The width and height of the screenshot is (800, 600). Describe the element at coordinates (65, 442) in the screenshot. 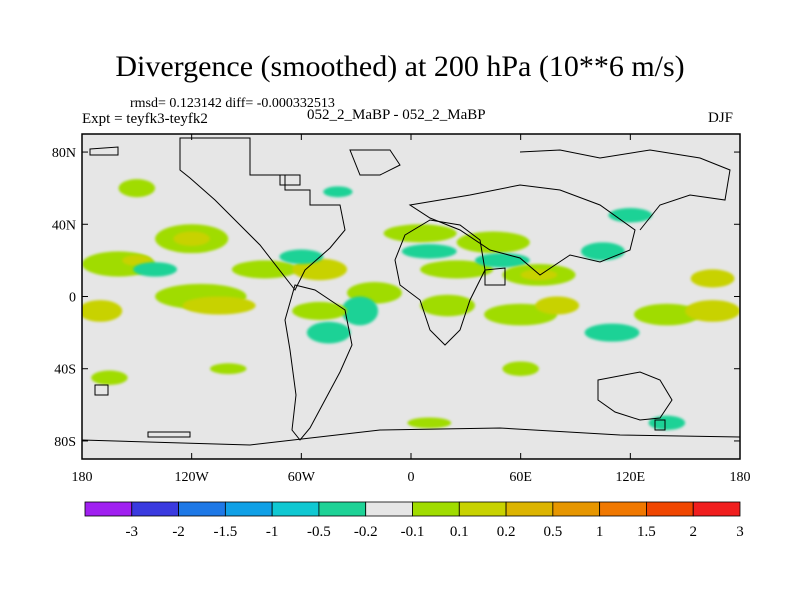

I see `y-tick-label: 80S` at that location.